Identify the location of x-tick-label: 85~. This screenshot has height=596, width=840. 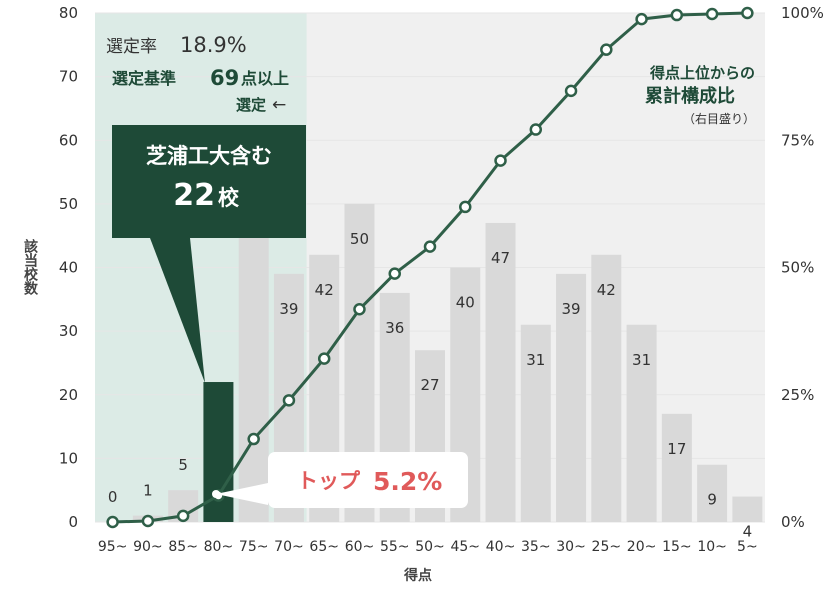
(183, 547).